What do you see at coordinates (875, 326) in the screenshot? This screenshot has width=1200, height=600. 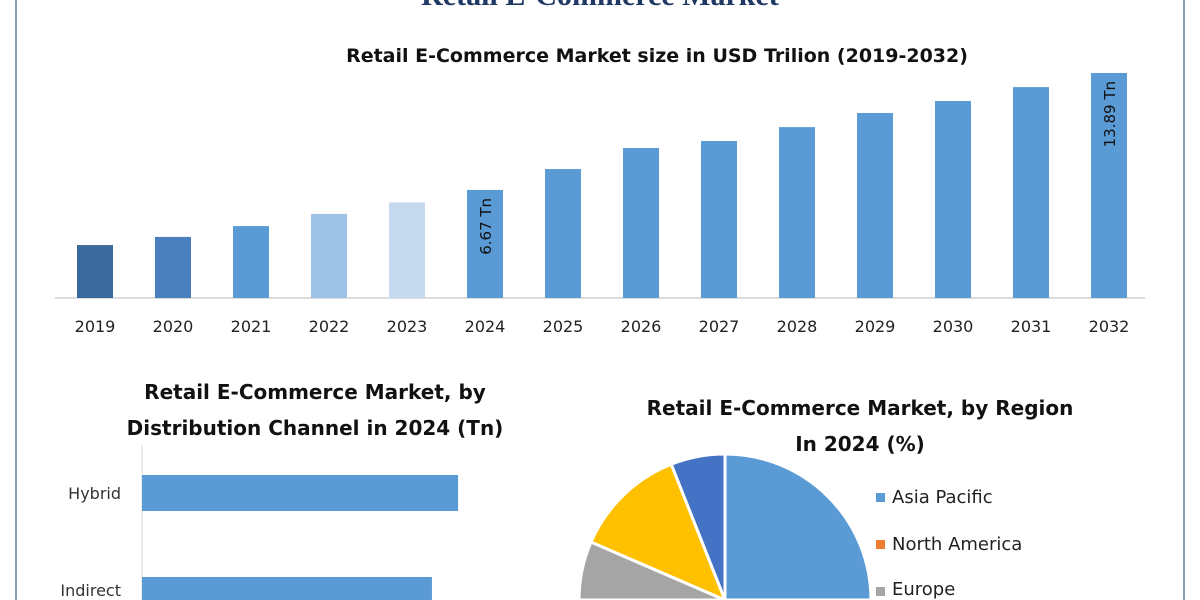 I see `x-tick-label-2029: 2029` at bounding box center [875, 326].